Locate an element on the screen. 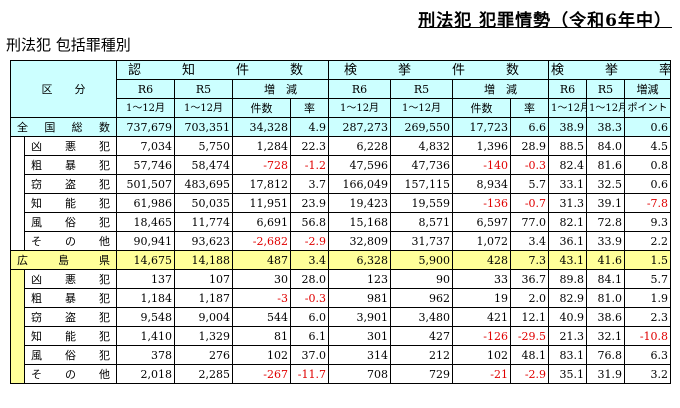  table-cell: 88.5 is located at coordinates (568, 146).